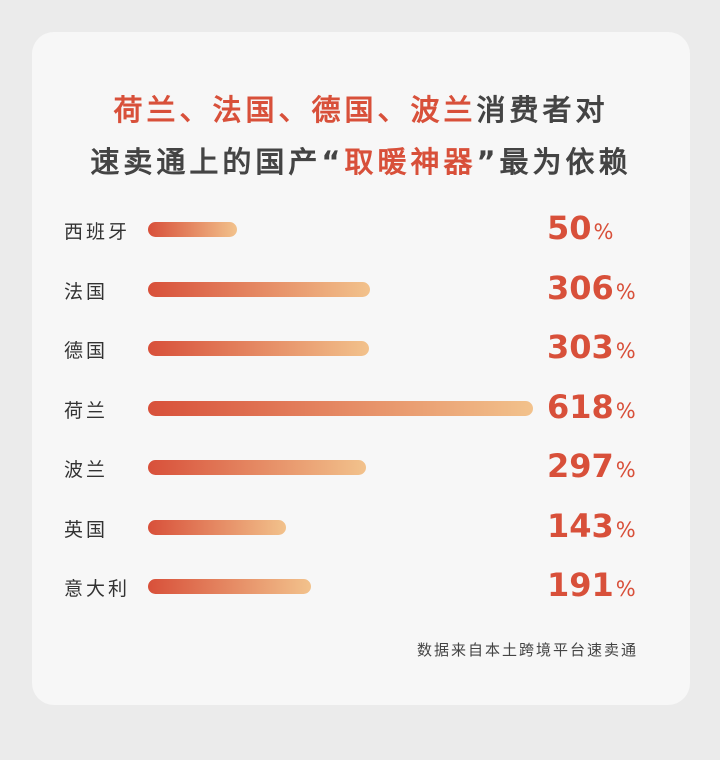 This screenshot has width=720, height=760. Describe the element at coordinates (86, 351) in the screenshot. I see `category-label: 德国` at that location.